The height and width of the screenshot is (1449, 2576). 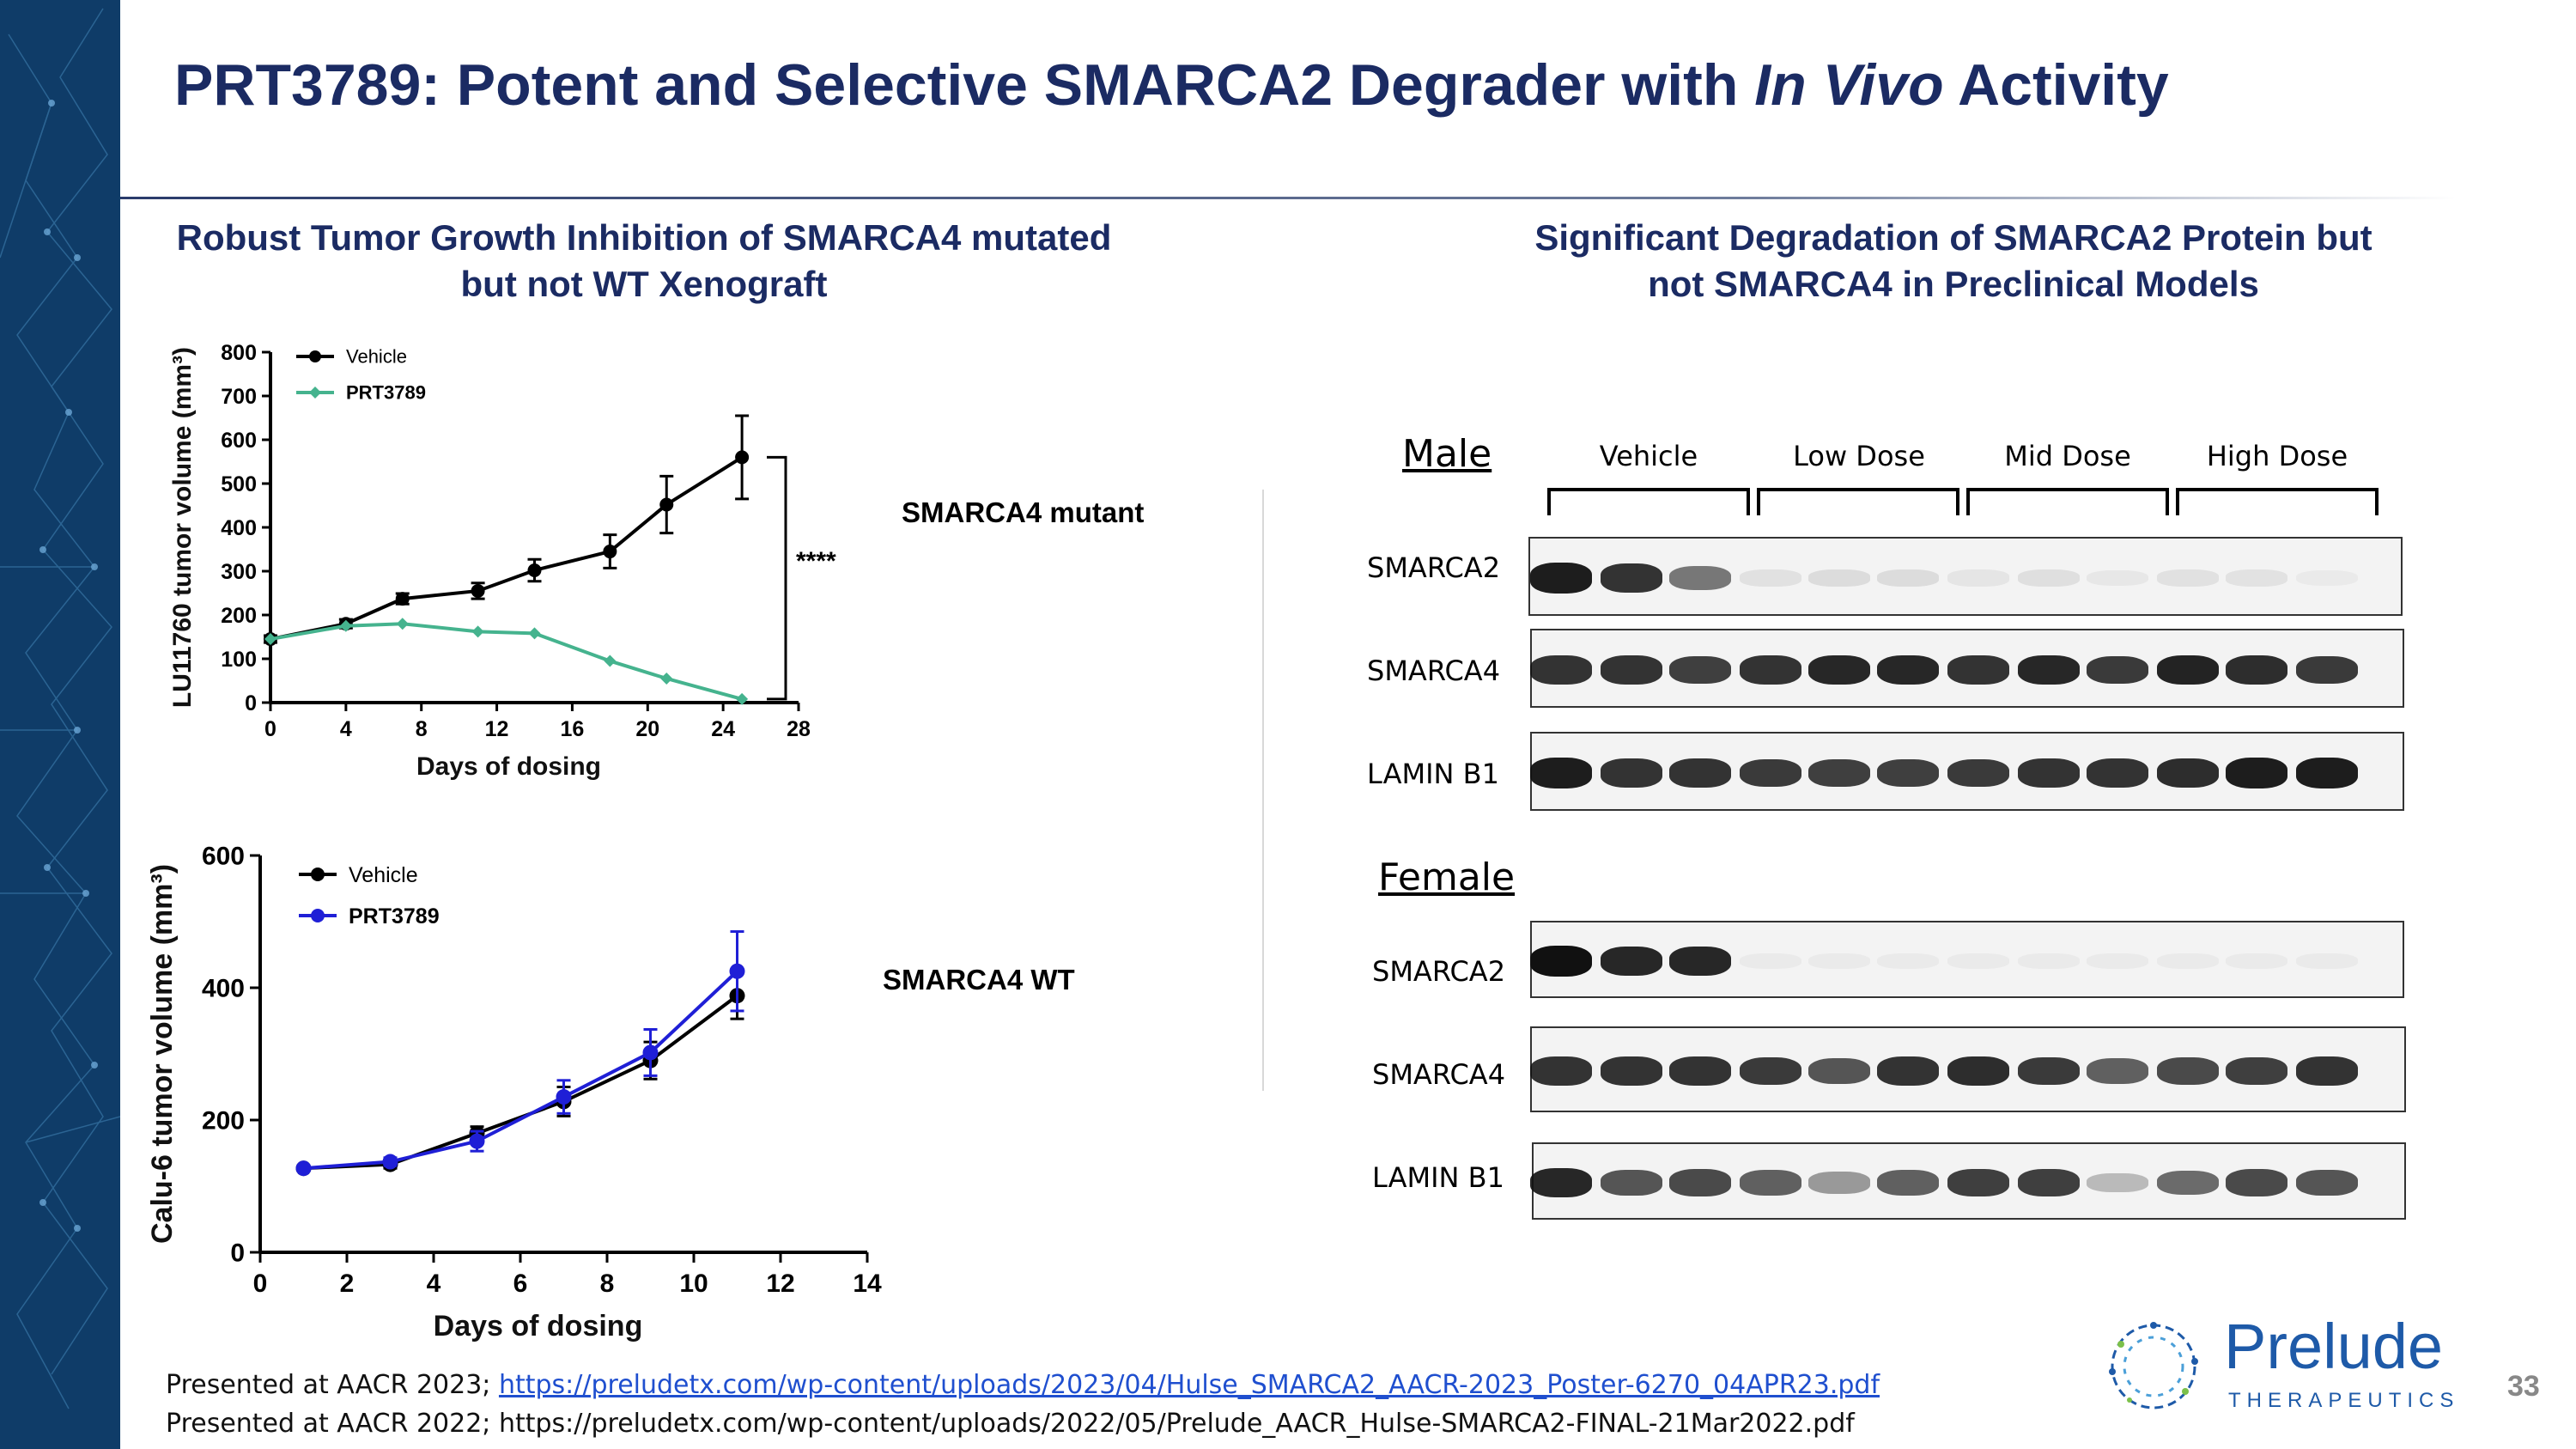 What do you see at coordinates (239, 441) in the screenshot?
I see `y-tick-label: 600` at bounding box center [239, 441].